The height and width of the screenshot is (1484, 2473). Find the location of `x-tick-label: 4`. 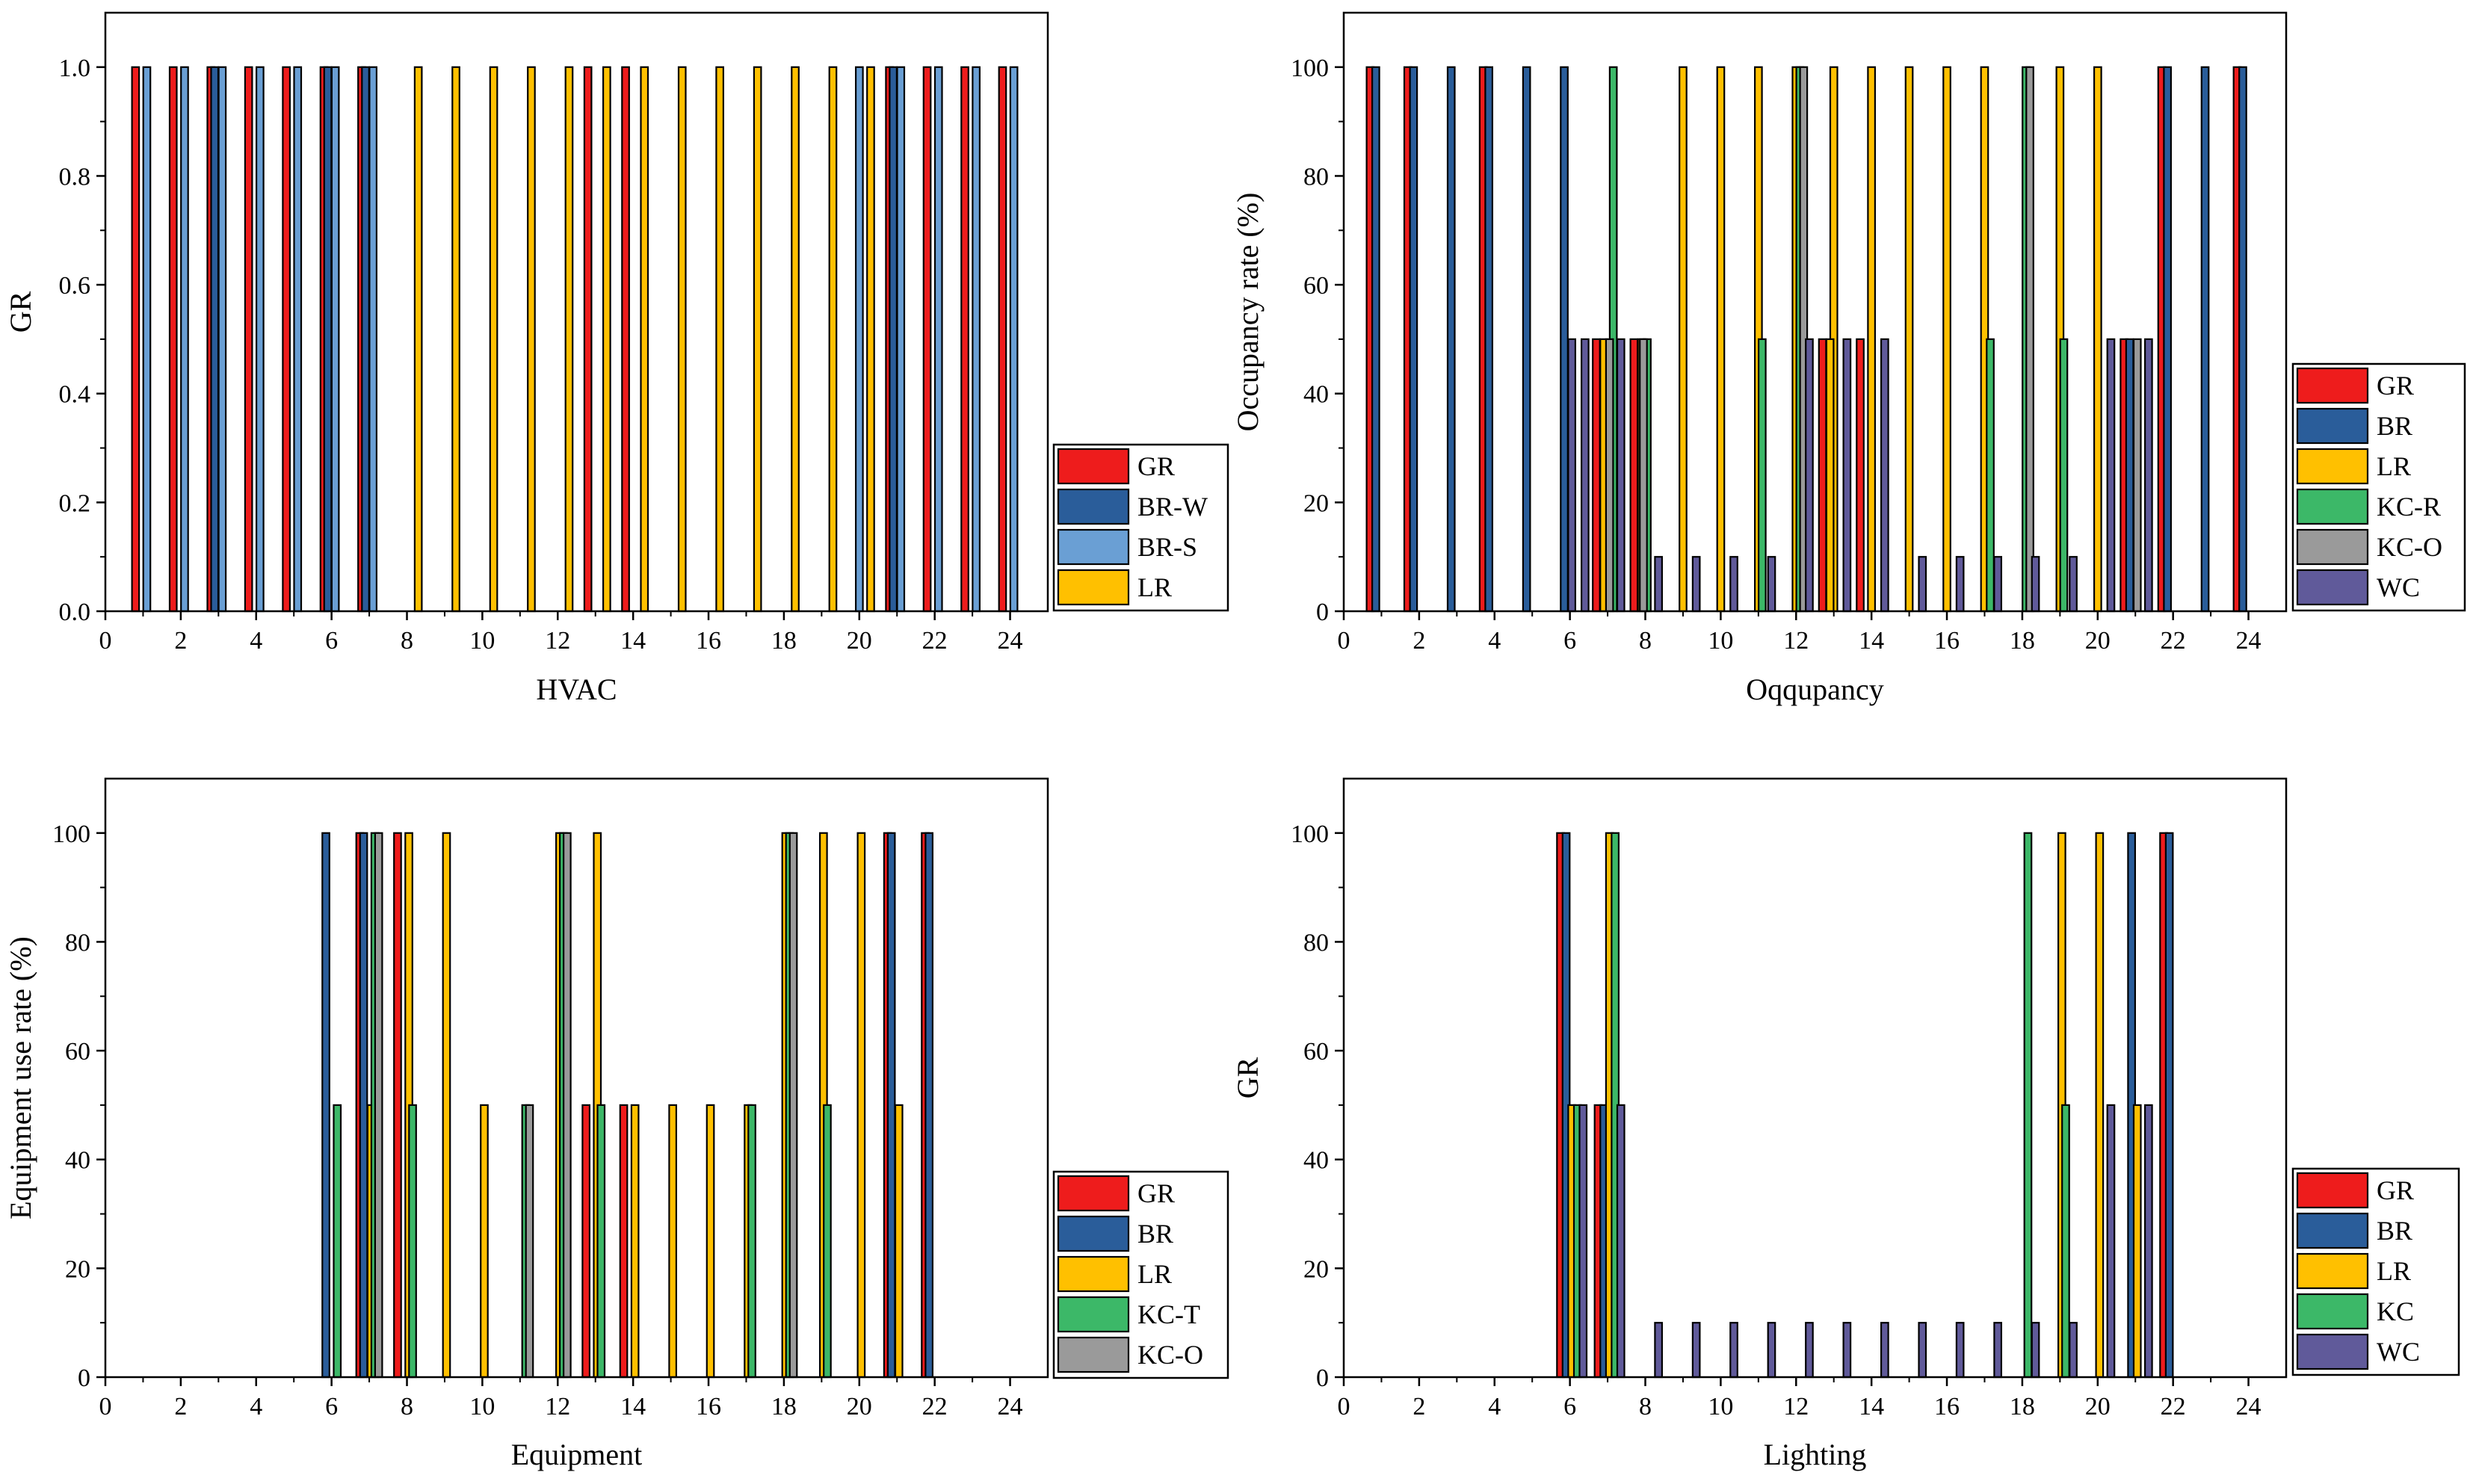

x-tick-label: 4 is located at coordinates (256, 1407).